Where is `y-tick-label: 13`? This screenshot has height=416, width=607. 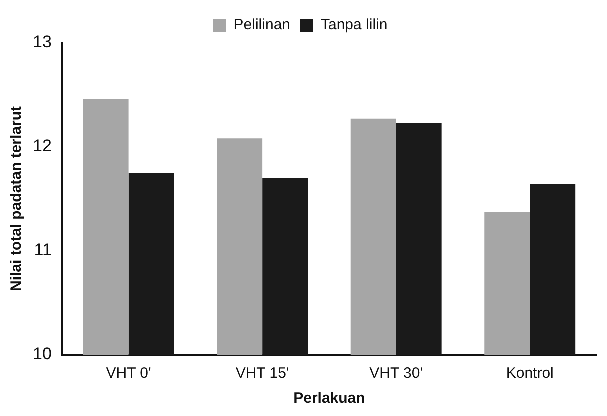
y-tick-label: 13 is located at coordinates (42, 42).